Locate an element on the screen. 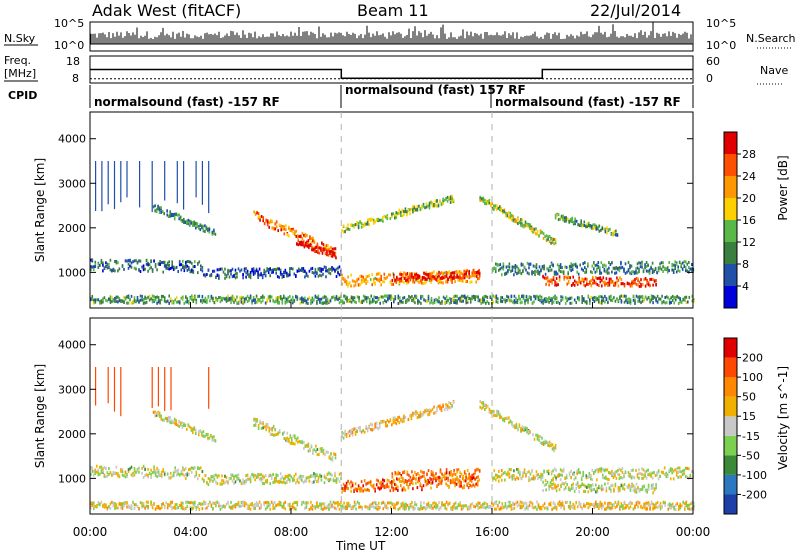 This screenshot has width=800, height=554. freq-line is located at coordinates (391, 74).